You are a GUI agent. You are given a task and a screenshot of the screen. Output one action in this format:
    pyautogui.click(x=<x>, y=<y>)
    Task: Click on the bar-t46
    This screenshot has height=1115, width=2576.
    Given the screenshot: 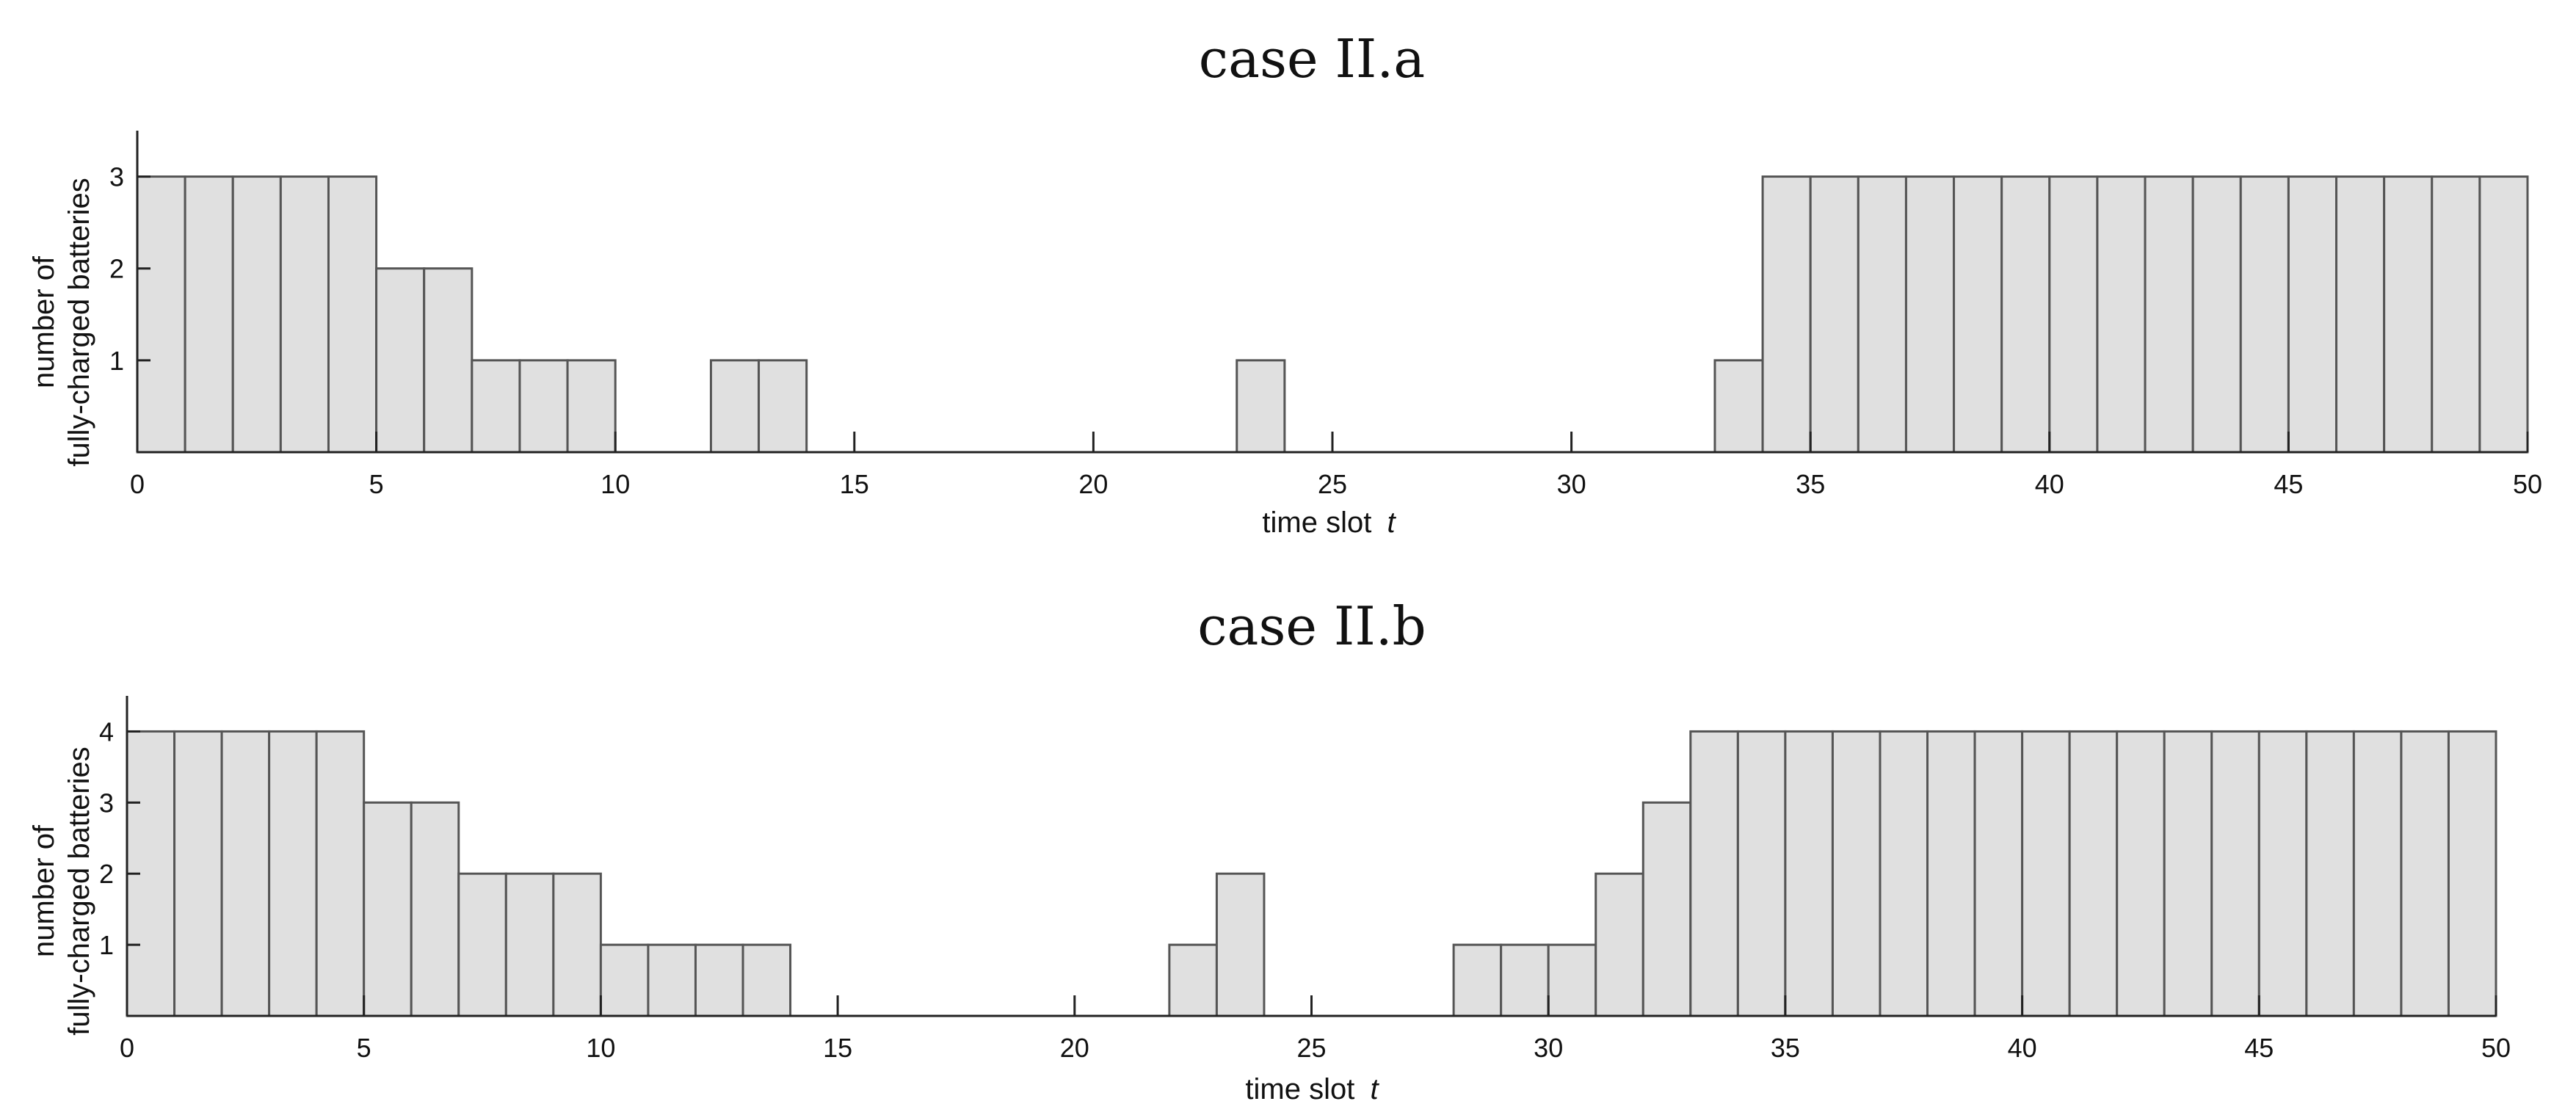 What is the action you would take?
    pyautogui.click(x=2330, y=873)
    